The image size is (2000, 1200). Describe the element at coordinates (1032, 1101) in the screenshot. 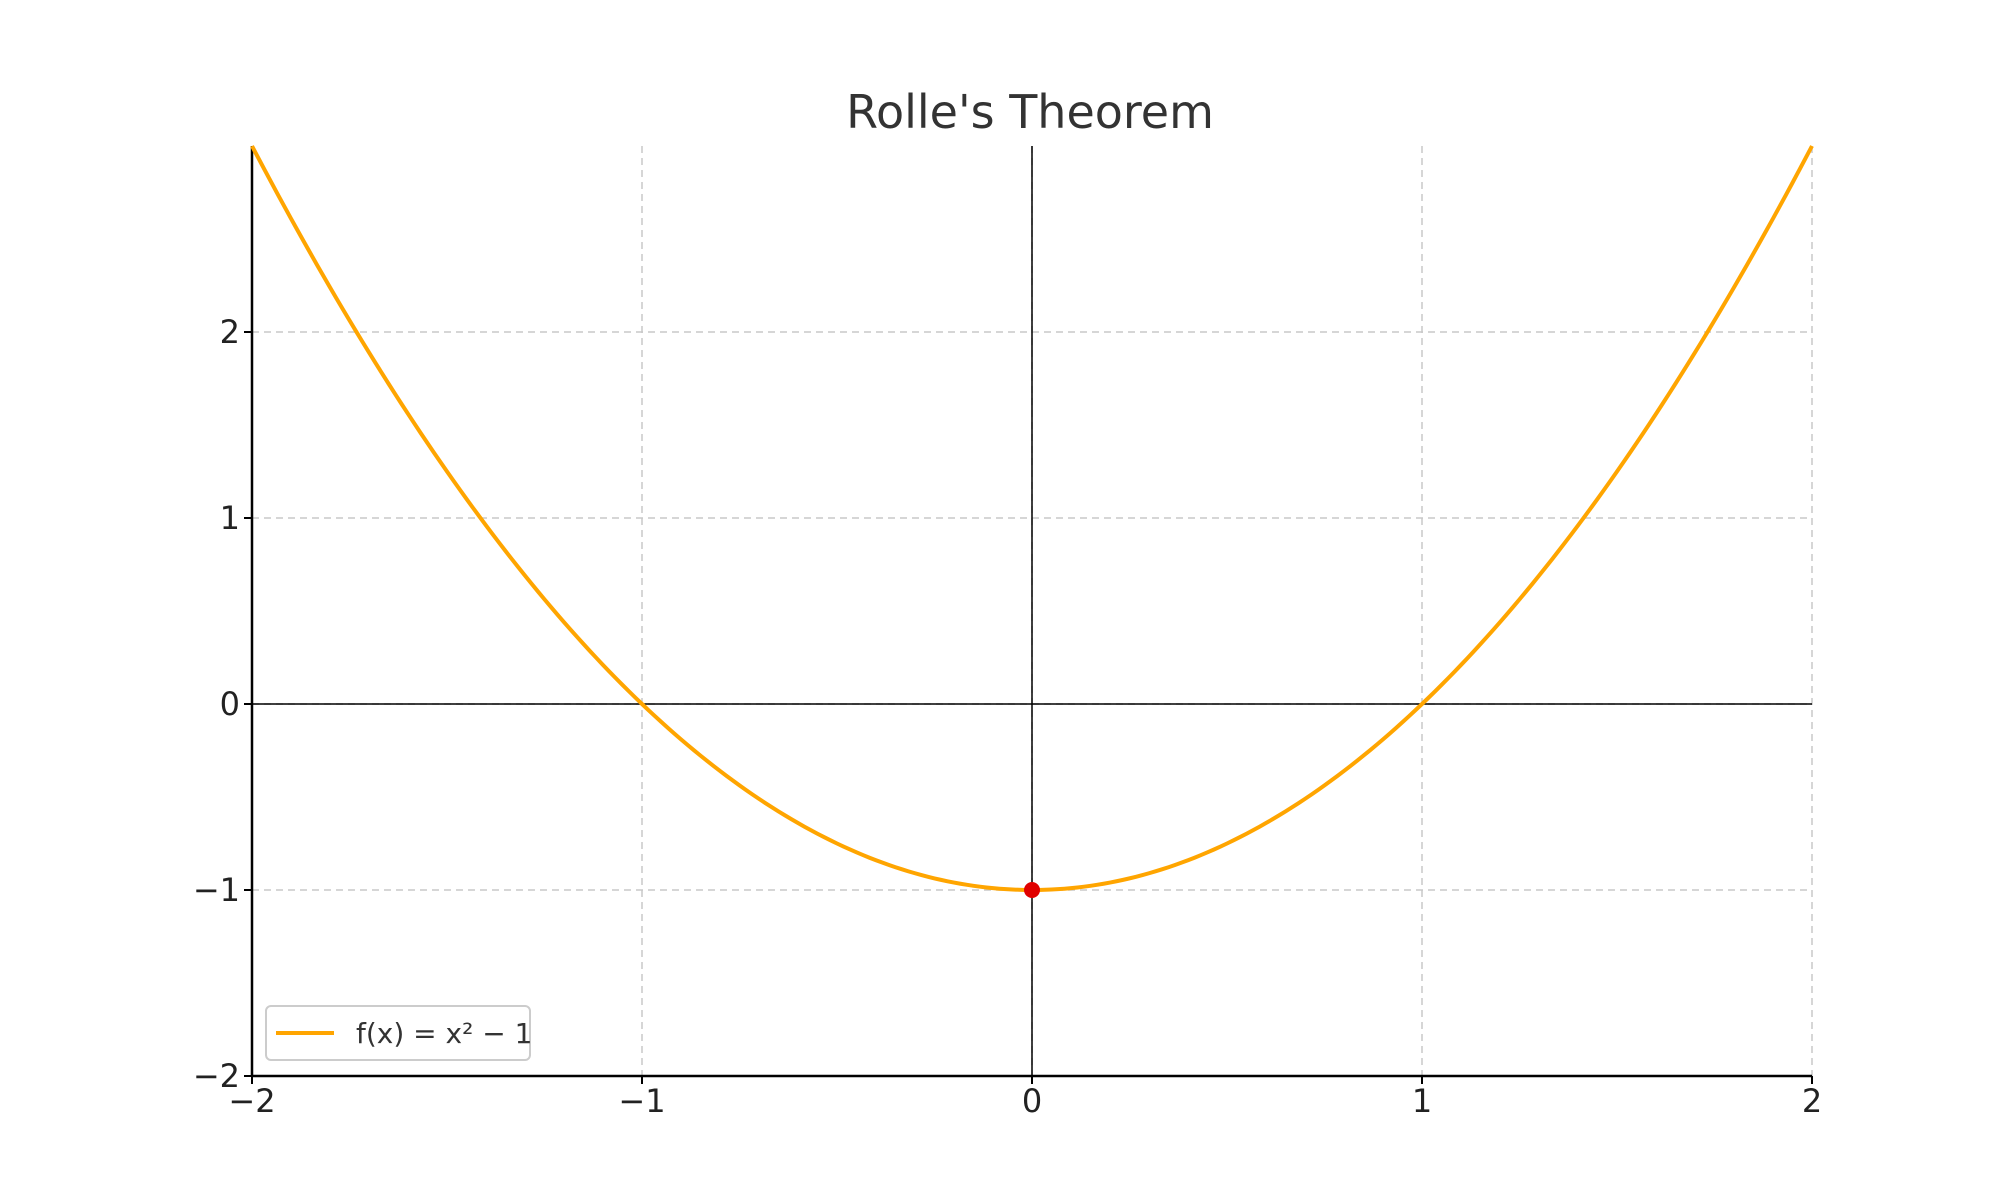

I see `x-tick-label: 0` at that location.